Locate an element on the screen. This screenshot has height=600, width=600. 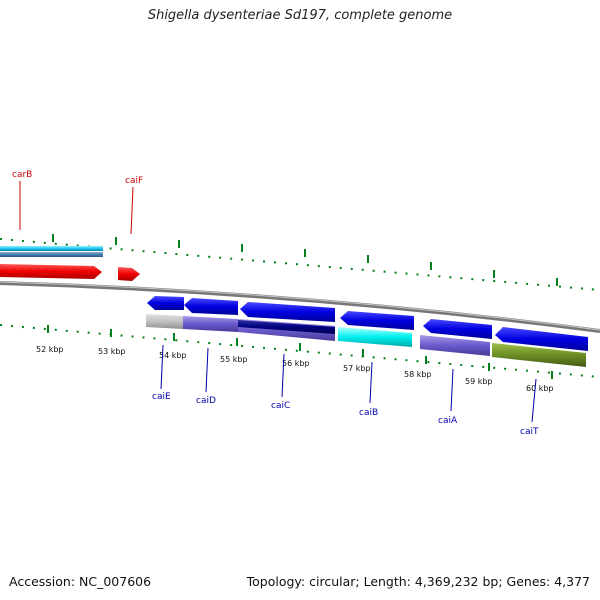
feature-band-navy is located at coordinates (286, 327).